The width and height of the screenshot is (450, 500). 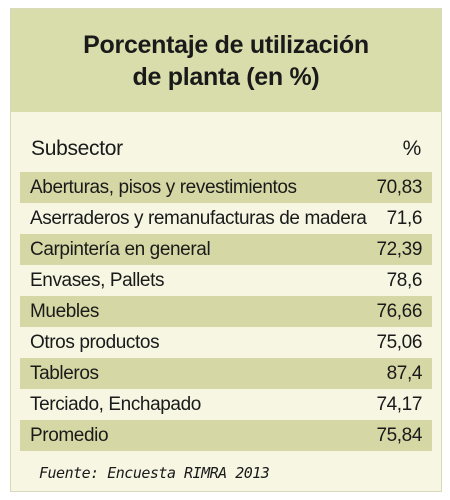 What do you see at coordinates (154, 473) in the screenshot?
I see `source-note: Fuente: Encuesta RIMRA 2013` at bounding box center [154, 473].